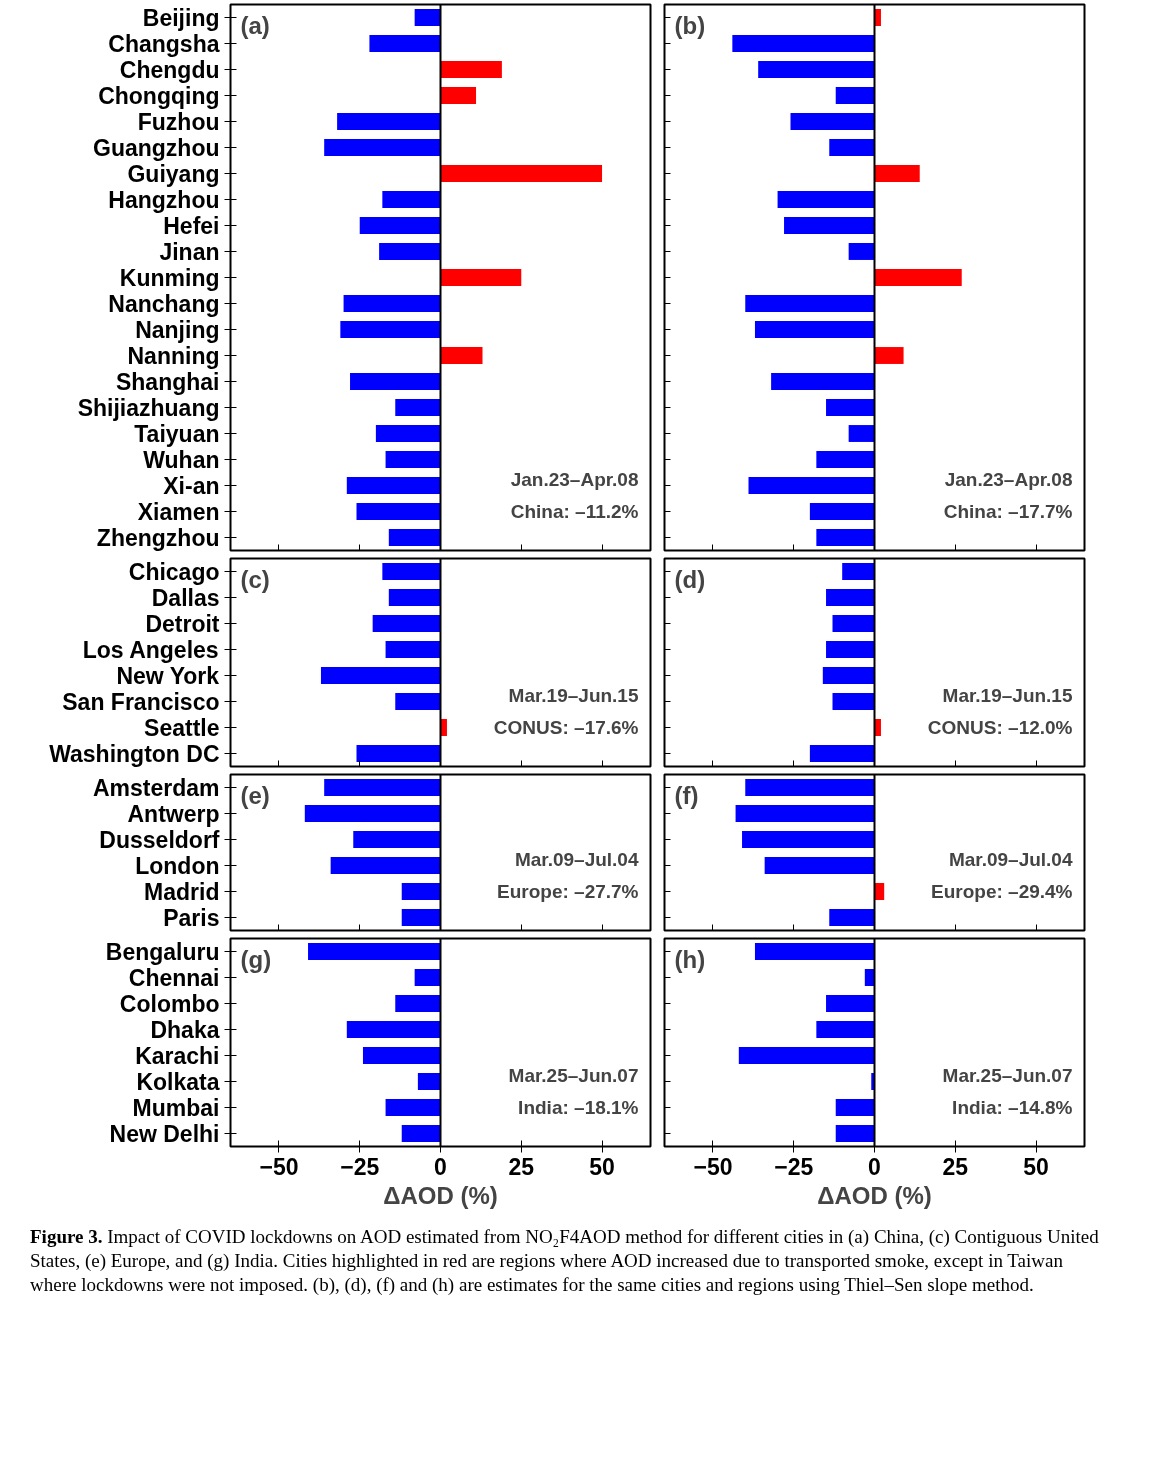  I want to click on y-tick-label: Guangzhou, so click(156, 147).